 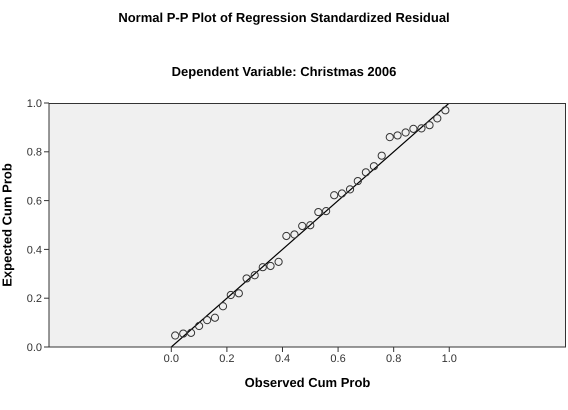 I want to click on x-tick-label: 0.4, so click(x=282, y=358).